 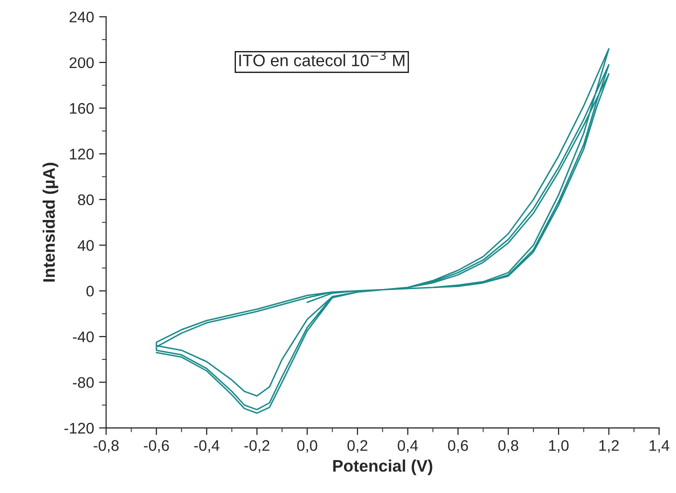 I want to click on annotation: ITO en catecol 10$^{−3}$ M, so click(x=321, y=58).